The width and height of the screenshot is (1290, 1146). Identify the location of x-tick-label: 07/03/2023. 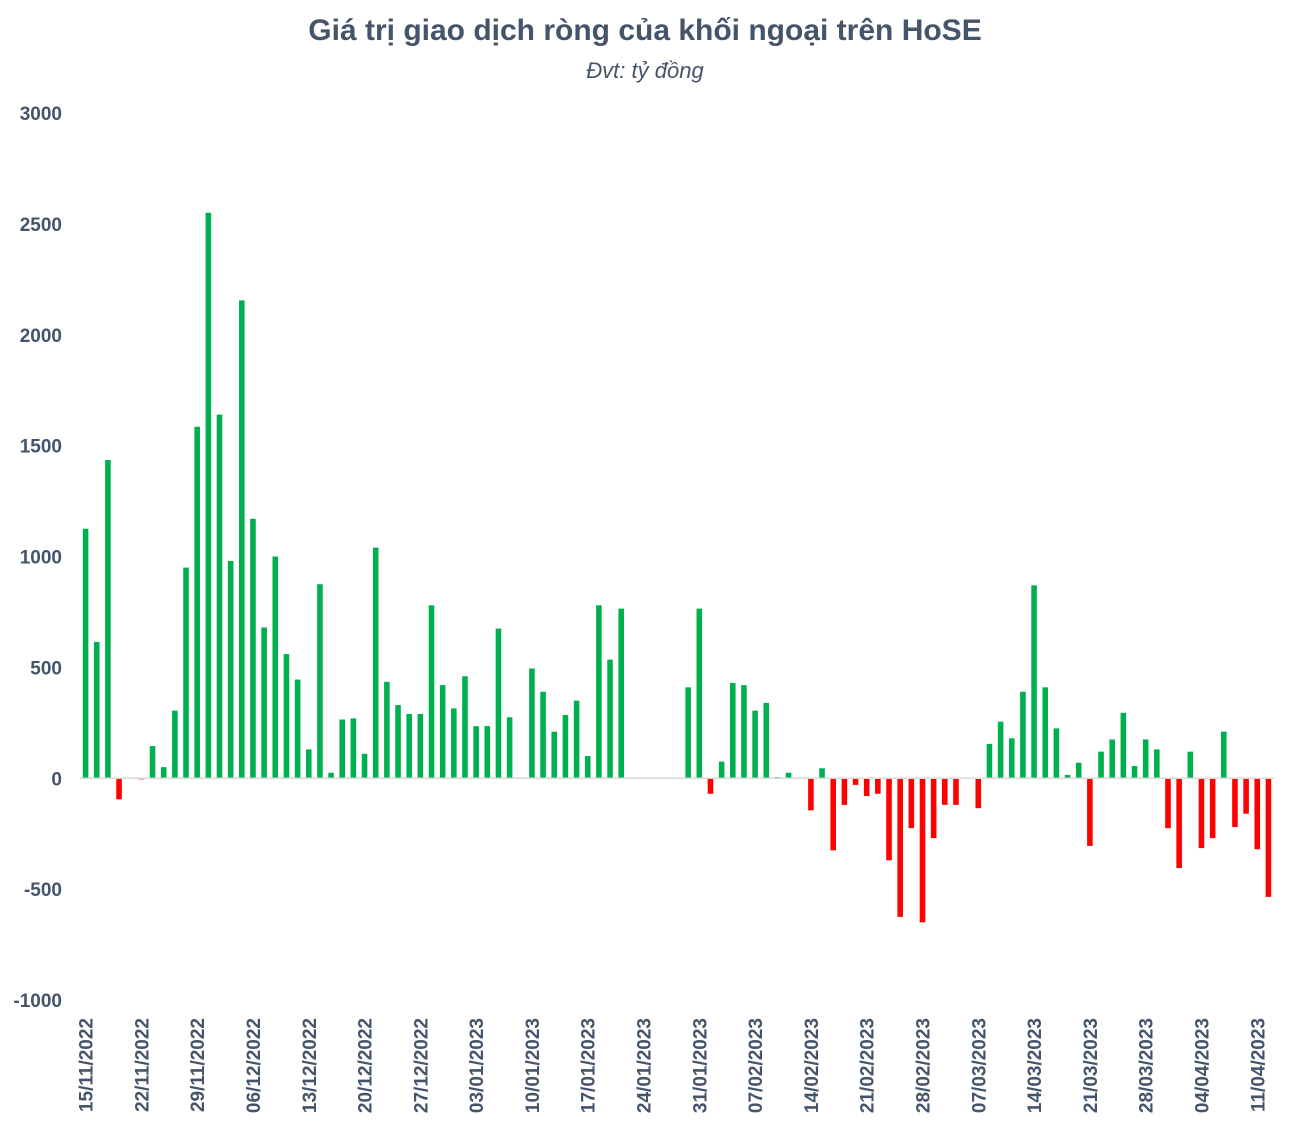
(979, 1065).